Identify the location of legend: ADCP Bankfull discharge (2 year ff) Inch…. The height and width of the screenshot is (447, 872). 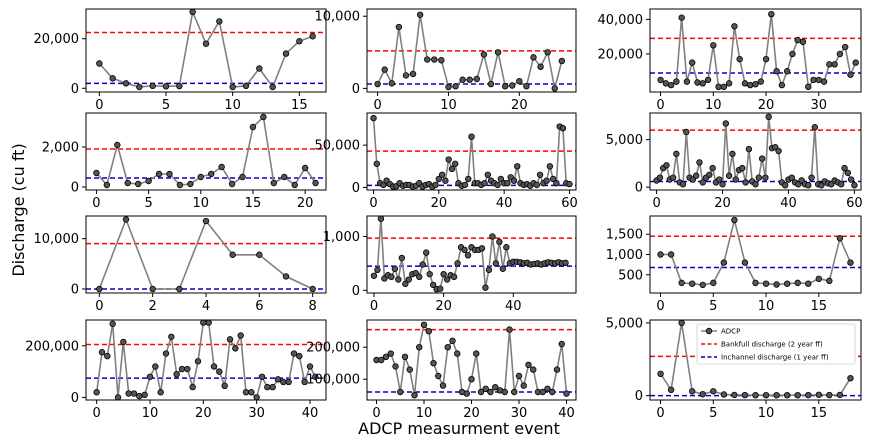
(776, 344).